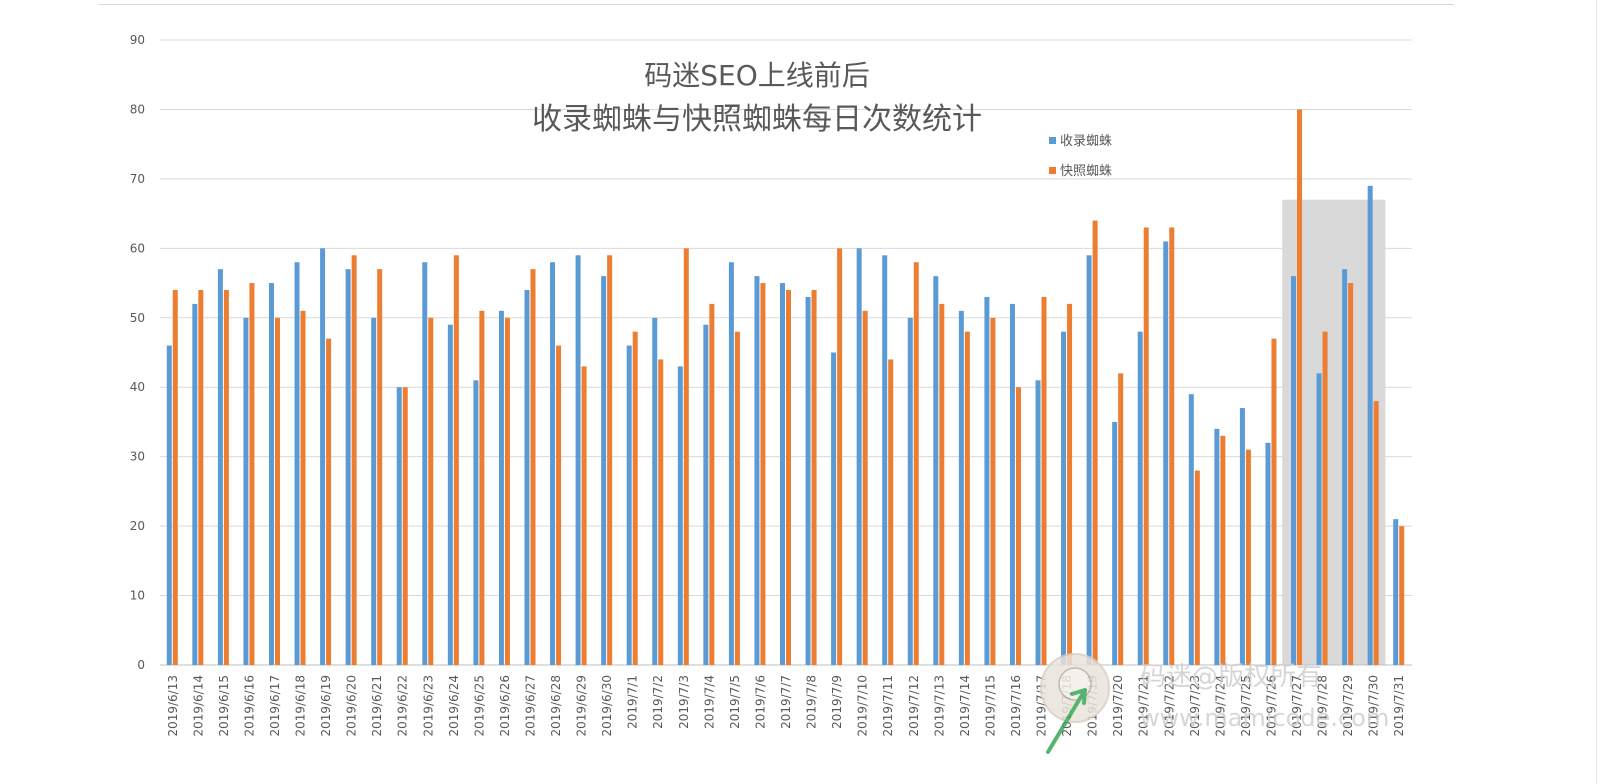 The width and height of the screenshot is (1618, 784). What do you see at coordinates (1169, 706) in the screenshot?
I see `x-tick-label: 2019/7/22` at bounding box center [1169, 706].